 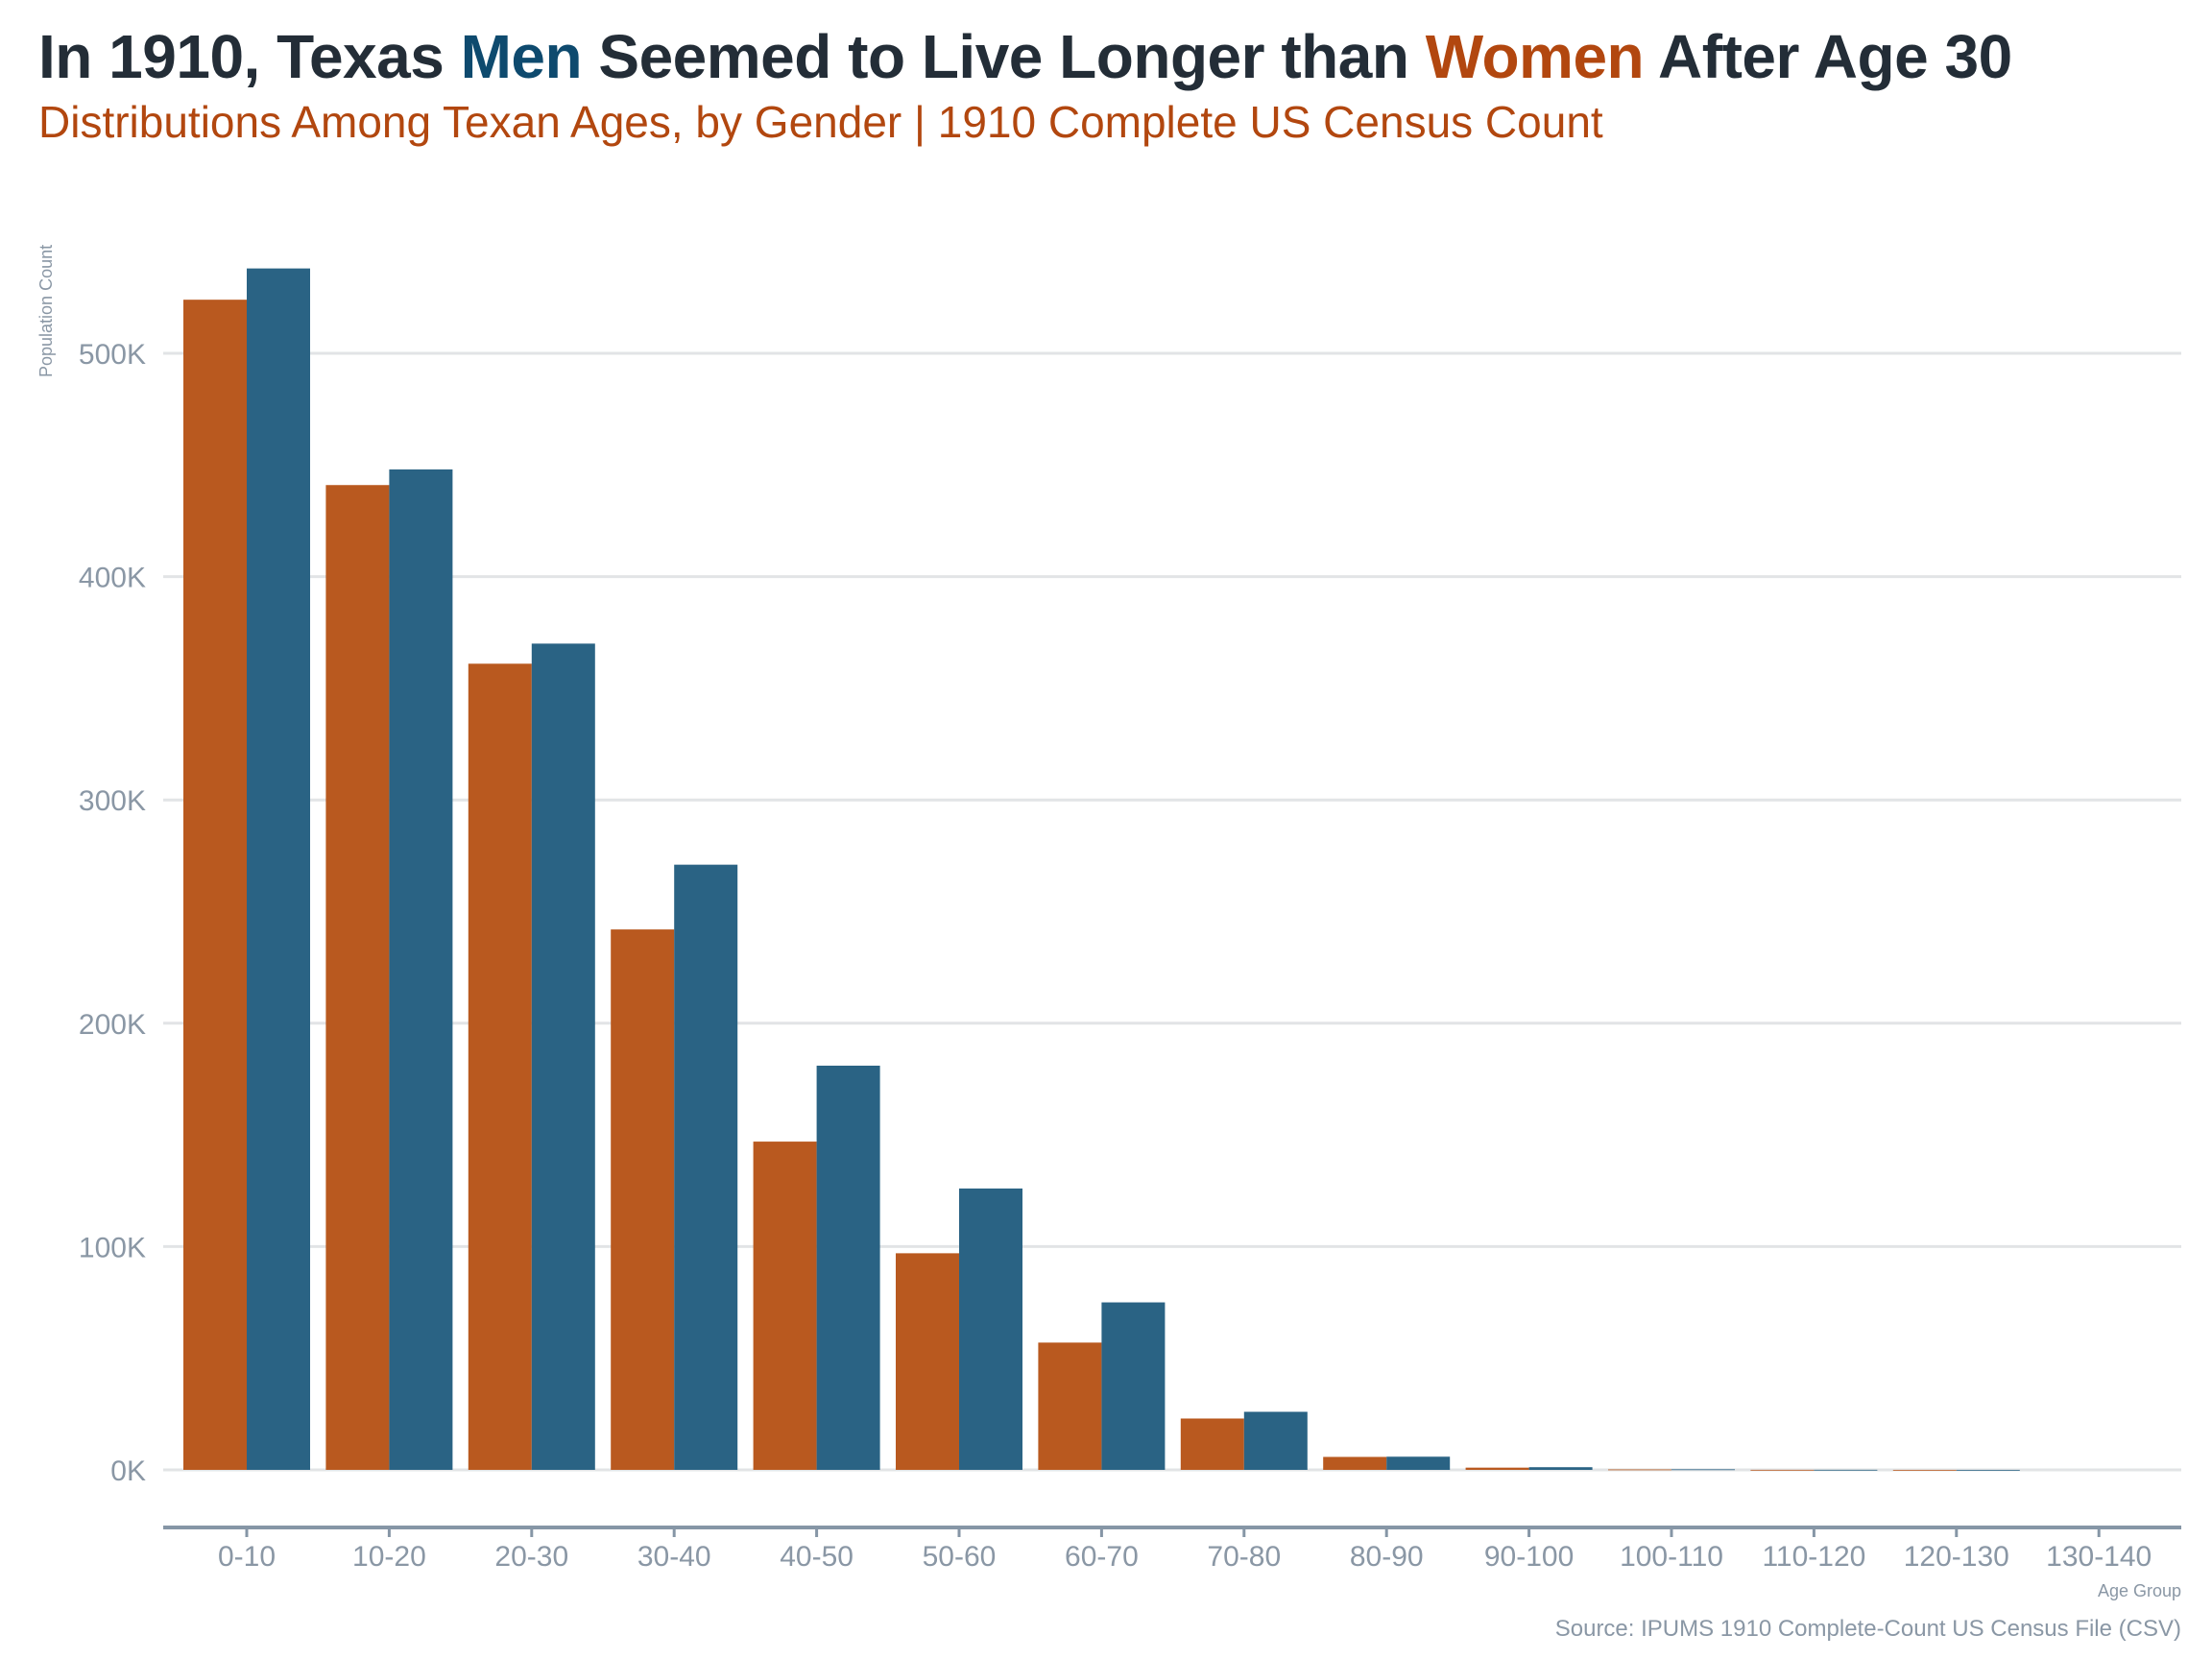 I want to click on y-axis-title: Population Count, so click(x=46, y=311).